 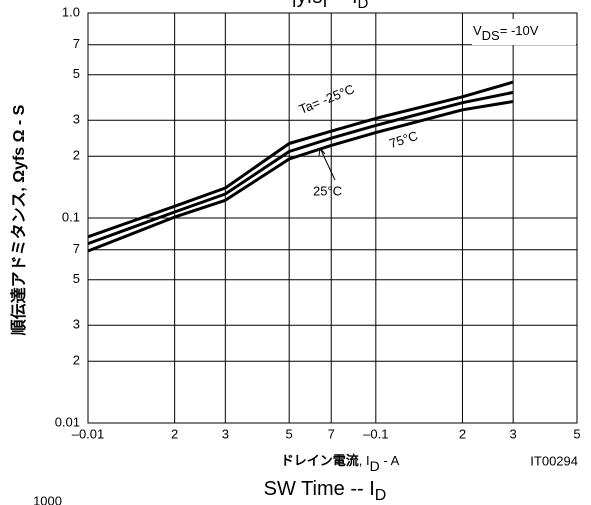 What do you see at coordinates (320, 460) in the screenshot?
I see `x-label-jp: ドレイン電流` at bounding box center [320, 460].